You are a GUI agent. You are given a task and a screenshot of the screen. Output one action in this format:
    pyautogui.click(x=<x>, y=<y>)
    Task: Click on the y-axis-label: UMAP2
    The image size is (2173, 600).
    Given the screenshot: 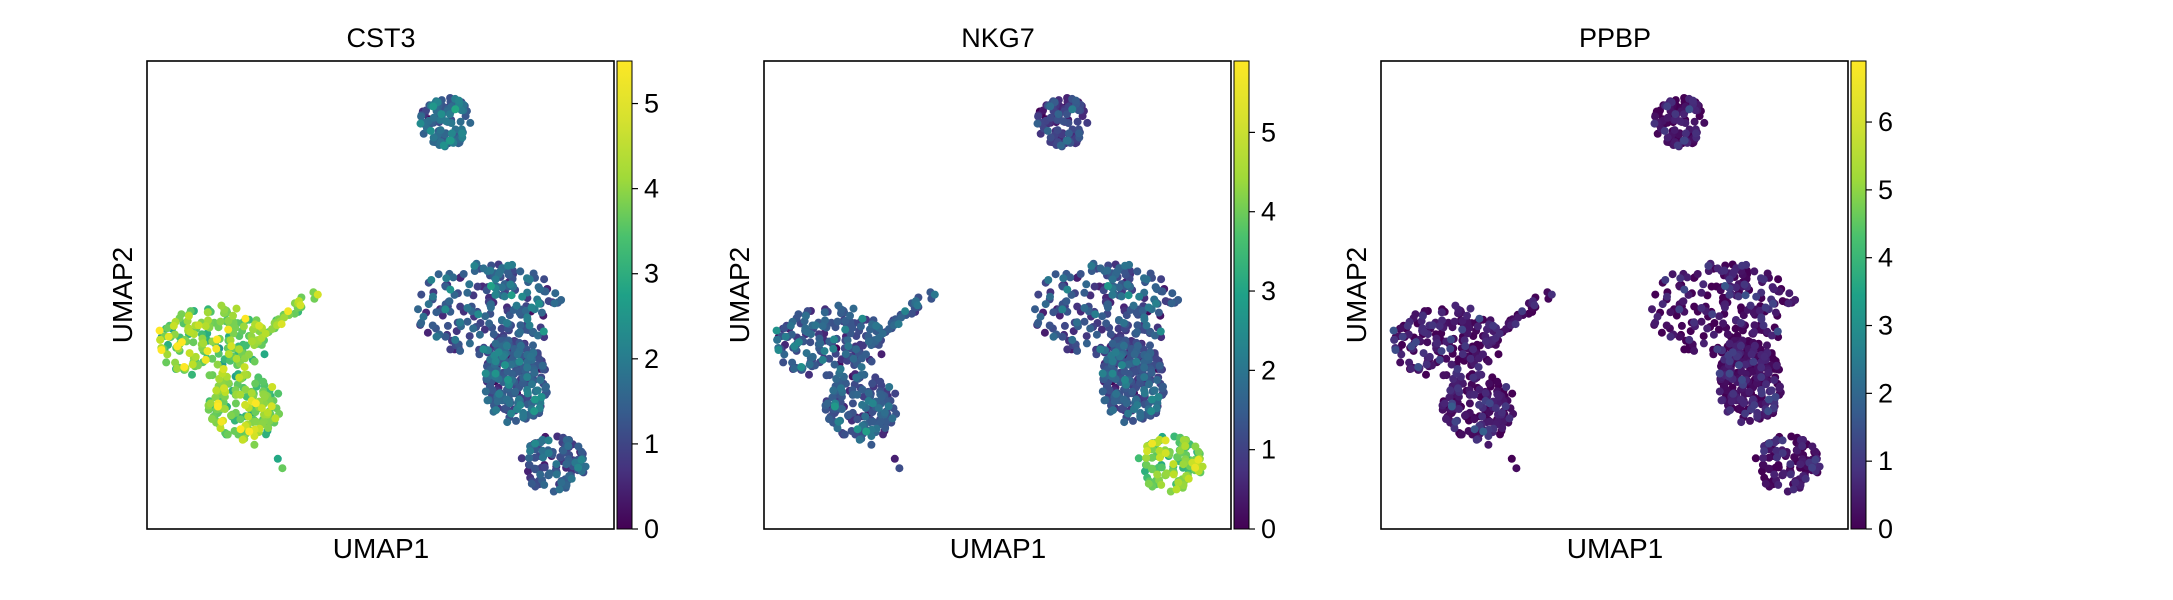 What is the action you would take?
    pyautogui.click(x=122, y=295)
    